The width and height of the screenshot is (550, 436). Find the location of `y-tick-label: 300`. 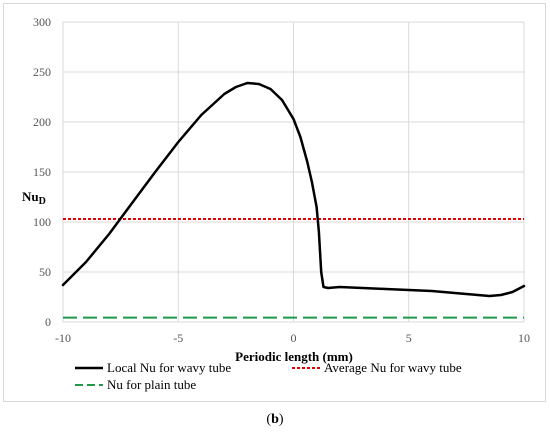

y-tick-label: 300 is located at coordinates (42, 22).